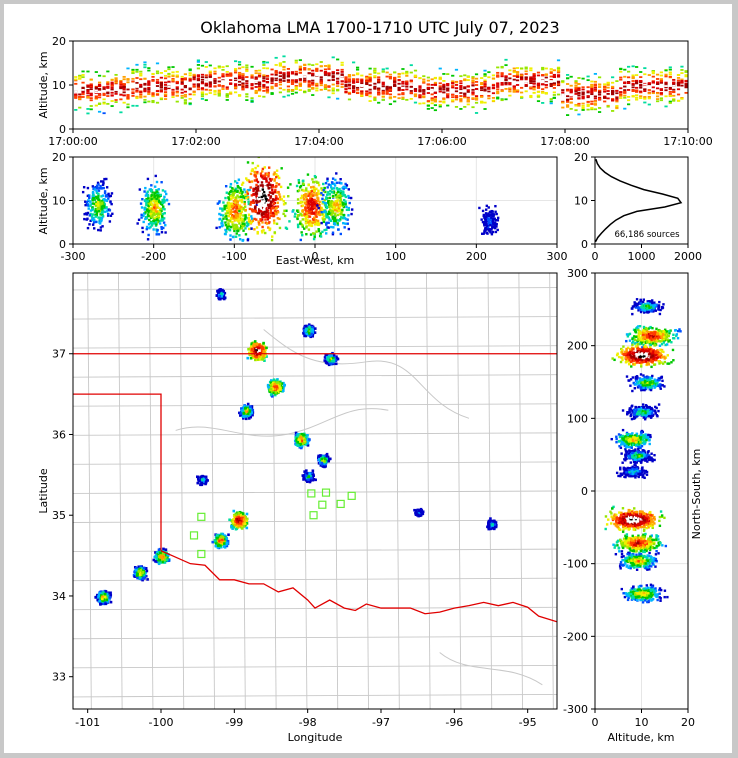 This screenshot has height=758, width=738. I want to click on x-tick-label: 17:04:00, so click(318, 141).